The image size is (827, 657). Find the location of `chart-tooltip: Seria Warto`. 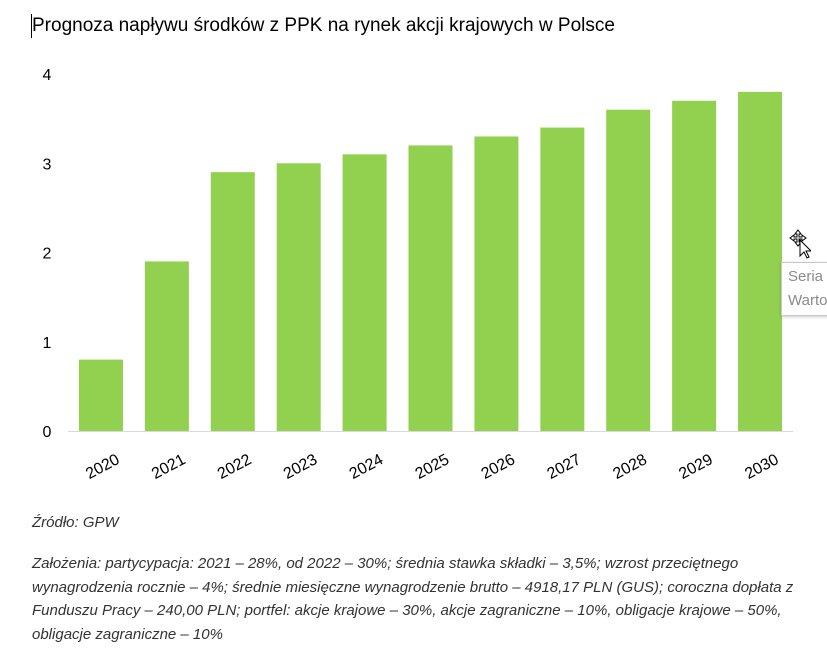

chart-tooltip: Seria Warto is located at coordinates (804, 289).